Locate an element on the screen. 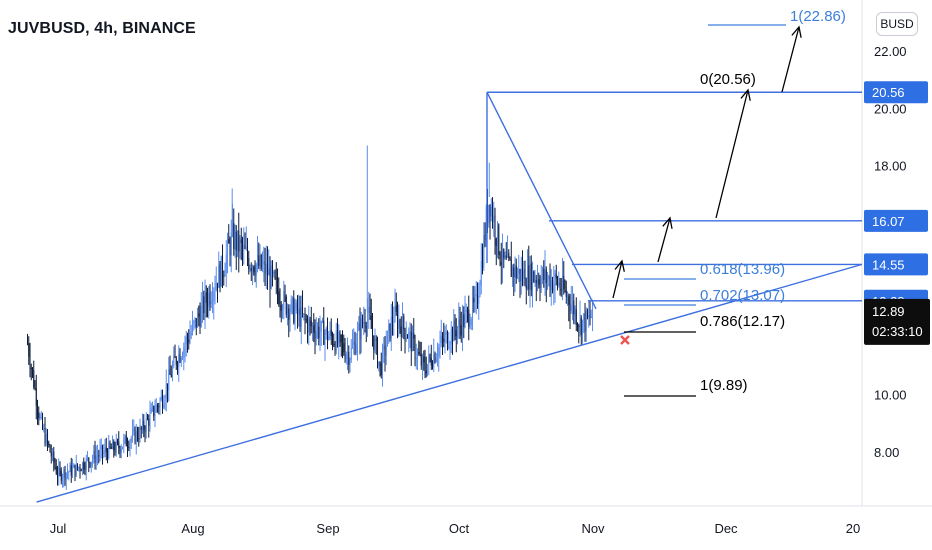  symbol-title: JUVBUSD, 4h, BINANCE is located at coordinates (102, 28).